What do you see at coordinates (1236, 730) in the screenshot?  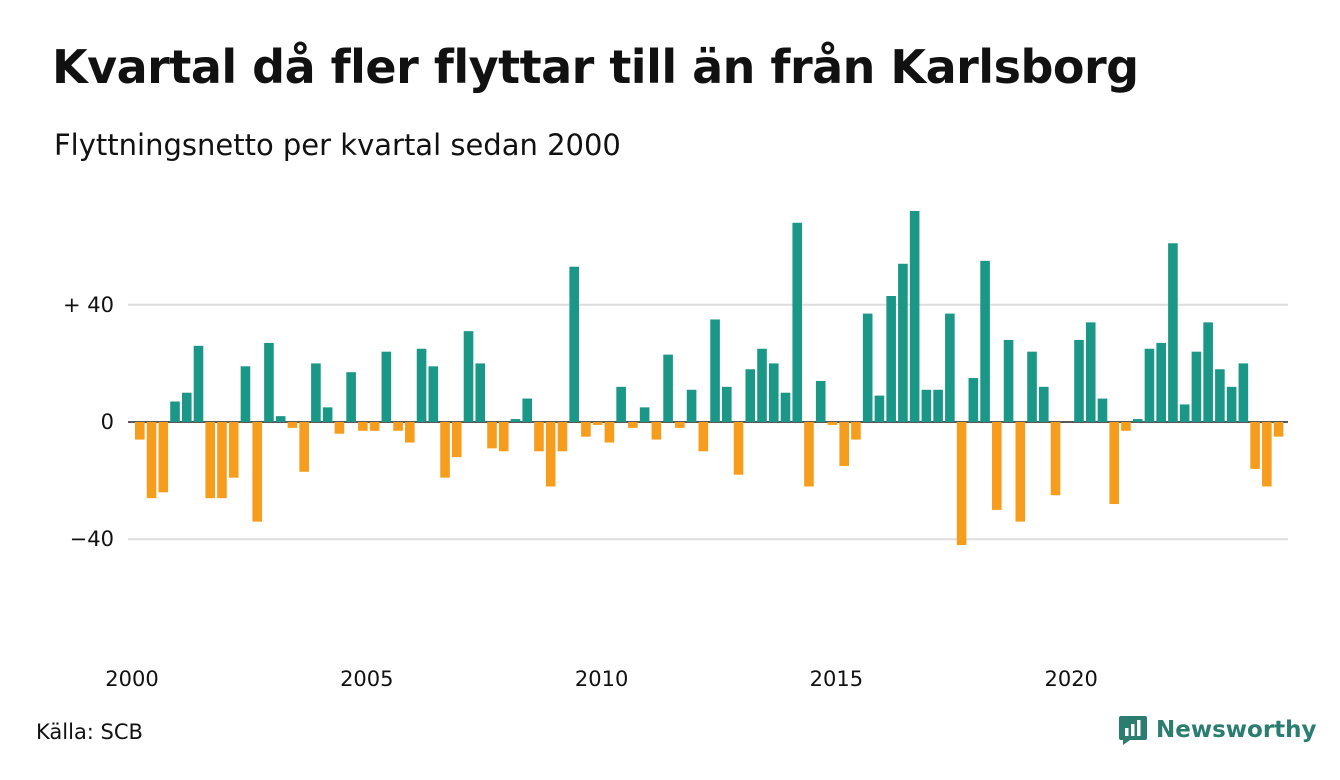 I see `brand-name: Newsworthy` at bounding box center [1236, 730].